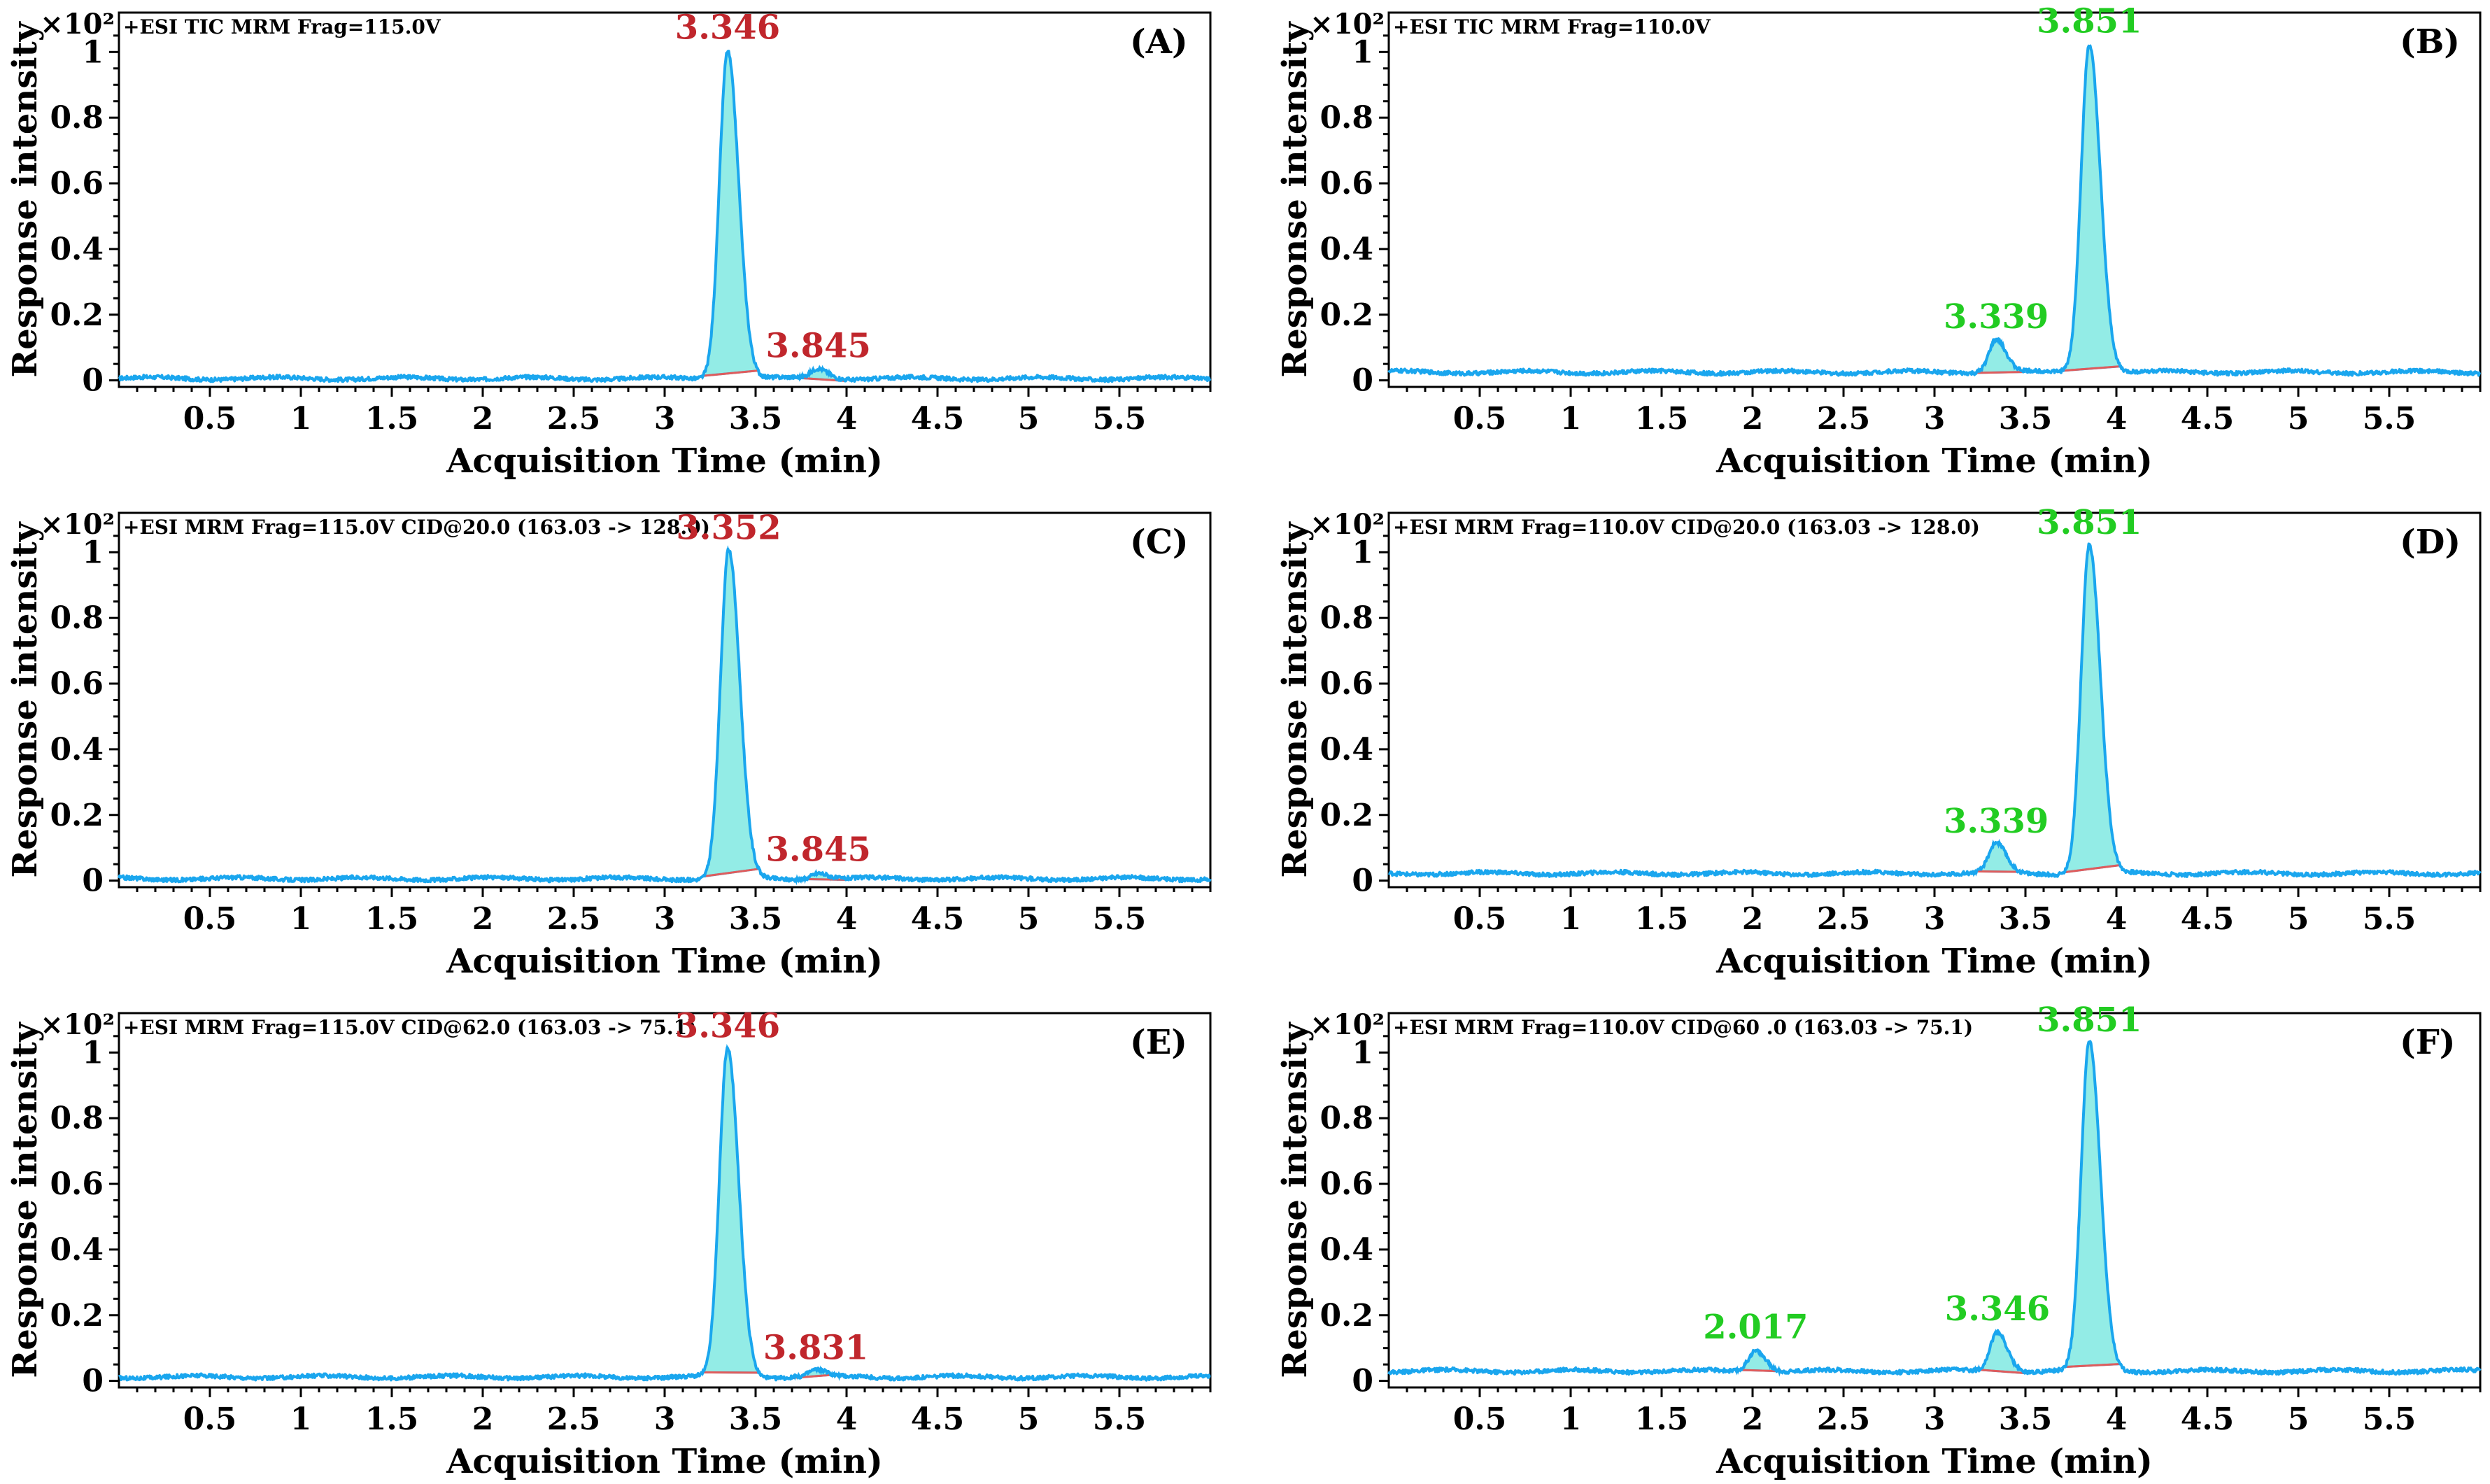 The width and height of the screenshot is (2490, 1484). I want to click on peak-label: 3.845, so click(818, 346).